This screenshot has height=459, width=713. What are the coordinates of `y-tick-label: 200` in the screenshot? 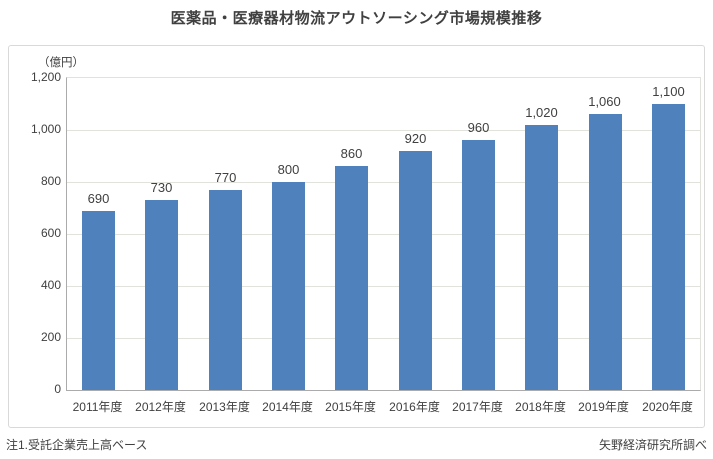 It's located at (50, 337).